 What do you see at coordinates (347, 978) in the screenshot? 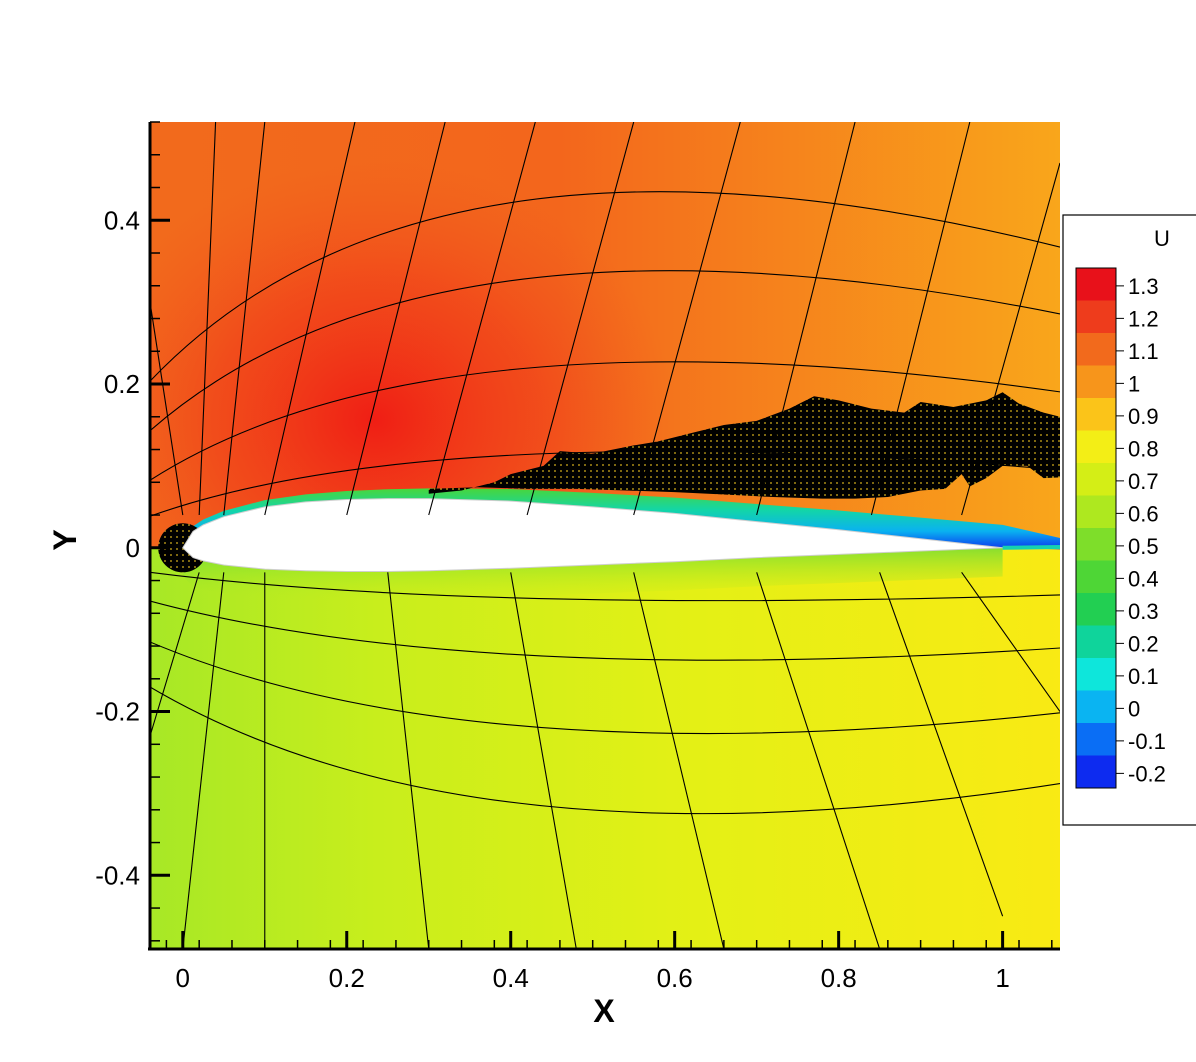
I see `x-tick-label: 0.2` at bounding box center [347, 978].